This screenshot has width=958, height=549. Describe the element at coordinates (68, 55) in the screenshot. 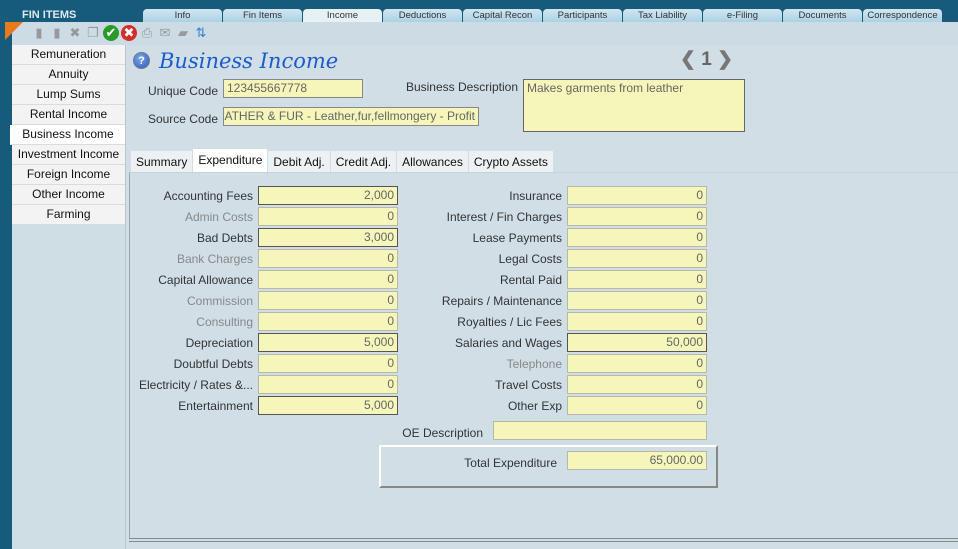

I see `sidebar-item-remuneration: Remuneration` at that location.